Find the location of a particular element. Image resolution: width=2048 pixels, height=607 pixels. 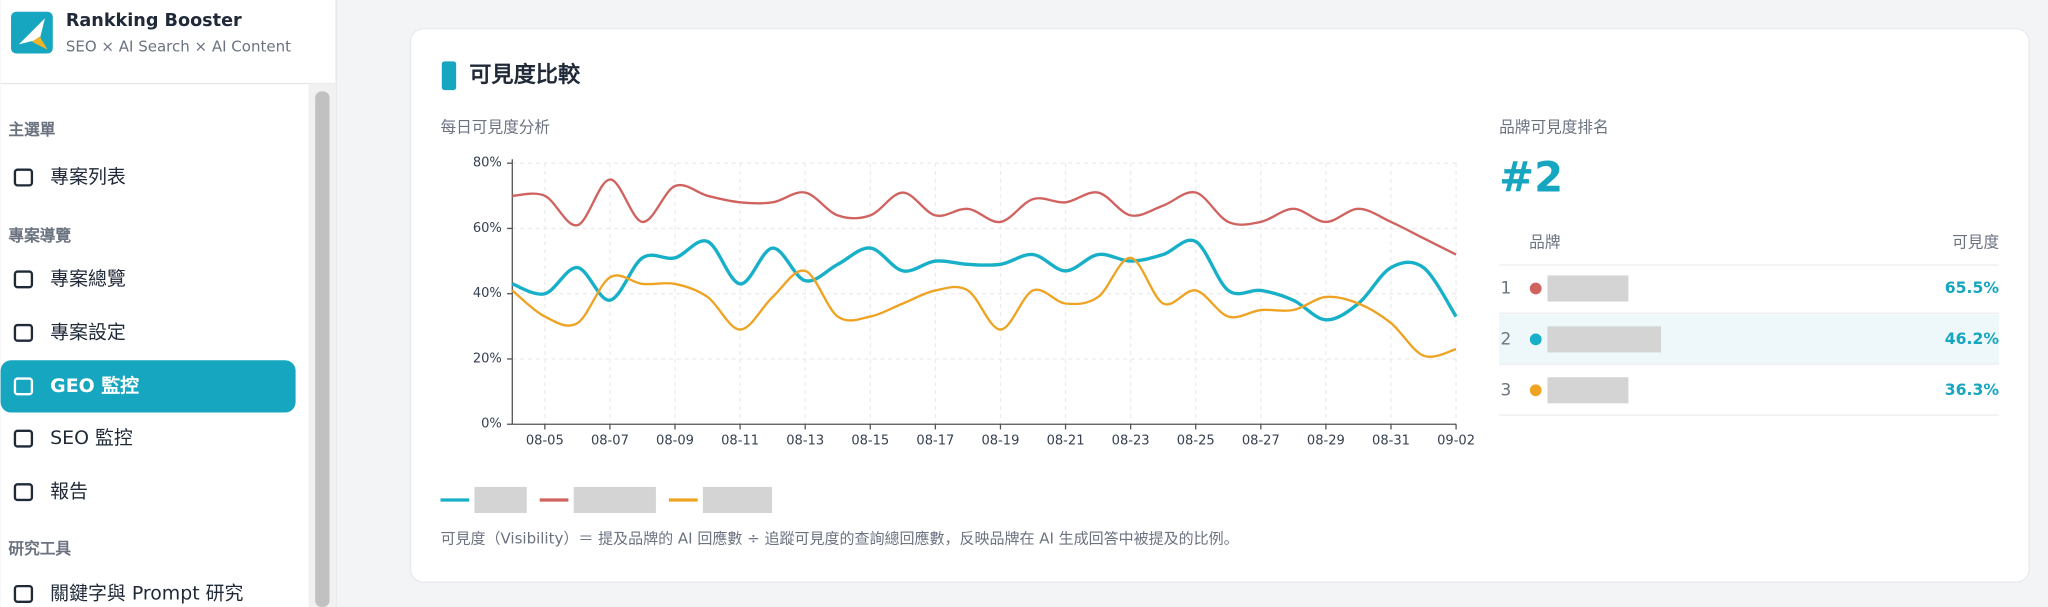

visibility-value: 36.3% is located at coordinates (1972, 389).